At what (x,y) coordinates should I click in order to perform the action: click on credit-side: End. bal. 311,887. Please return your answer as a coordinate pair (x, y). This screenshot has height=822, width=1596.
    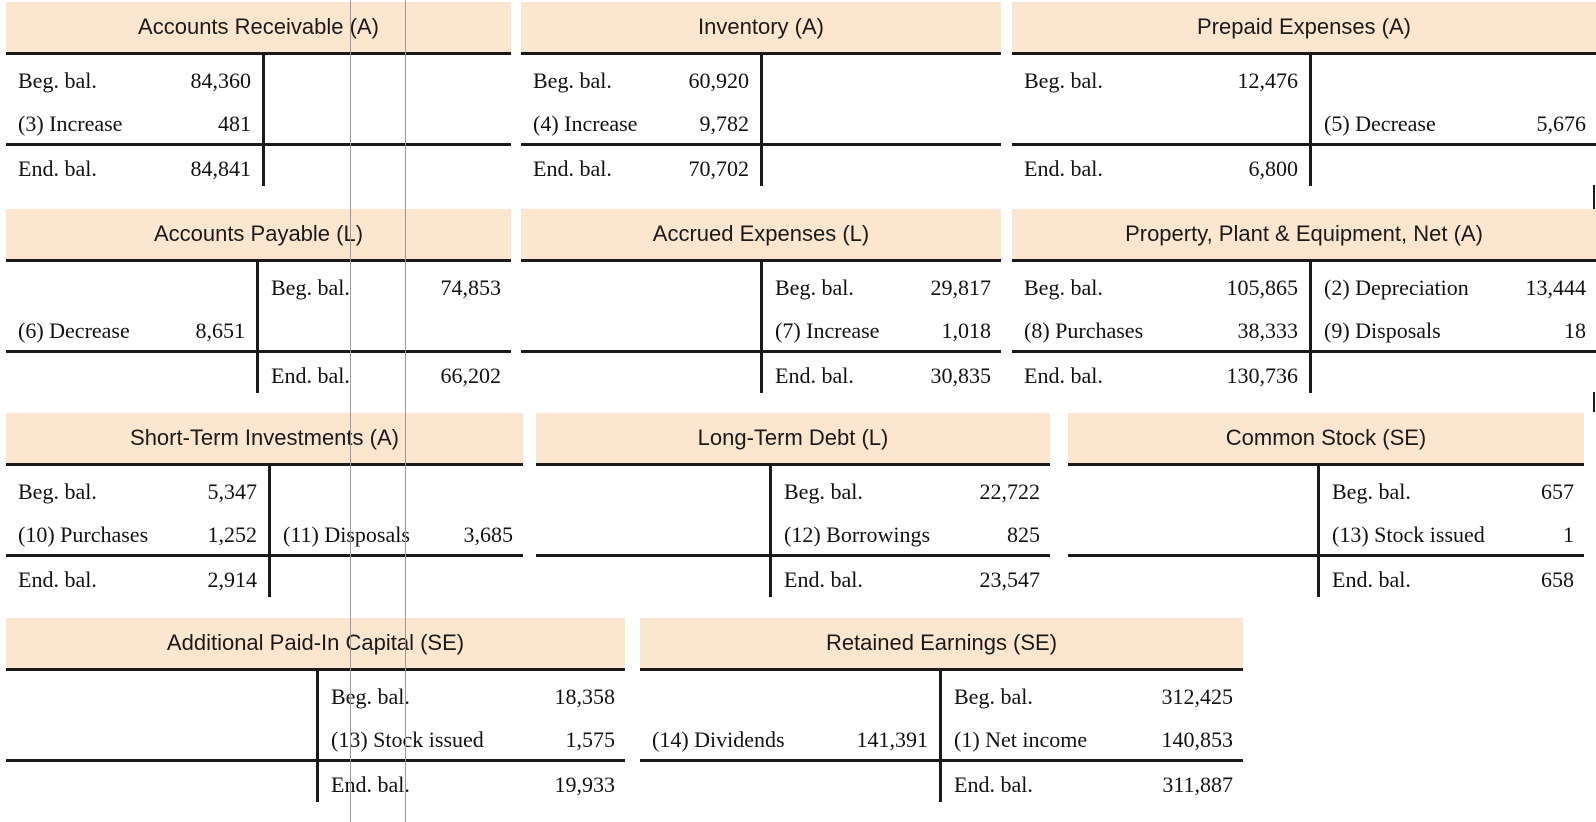
    Looking at the image, I should click on (1092, 784).